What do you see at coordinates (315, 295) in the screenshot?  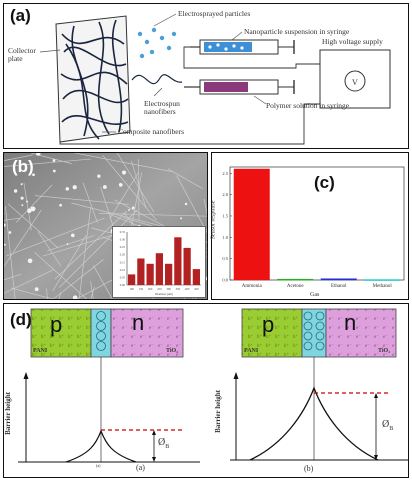 I see `gas-chart-xlabel: Gas` at bounding box center [315, 295].